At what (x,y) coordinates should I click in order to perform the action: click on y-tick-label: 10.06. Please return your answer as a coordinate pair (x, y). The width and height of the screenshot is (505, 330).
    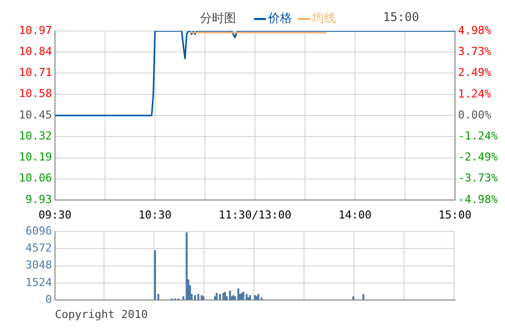
    Looking at the image, I should click on (35, 178).